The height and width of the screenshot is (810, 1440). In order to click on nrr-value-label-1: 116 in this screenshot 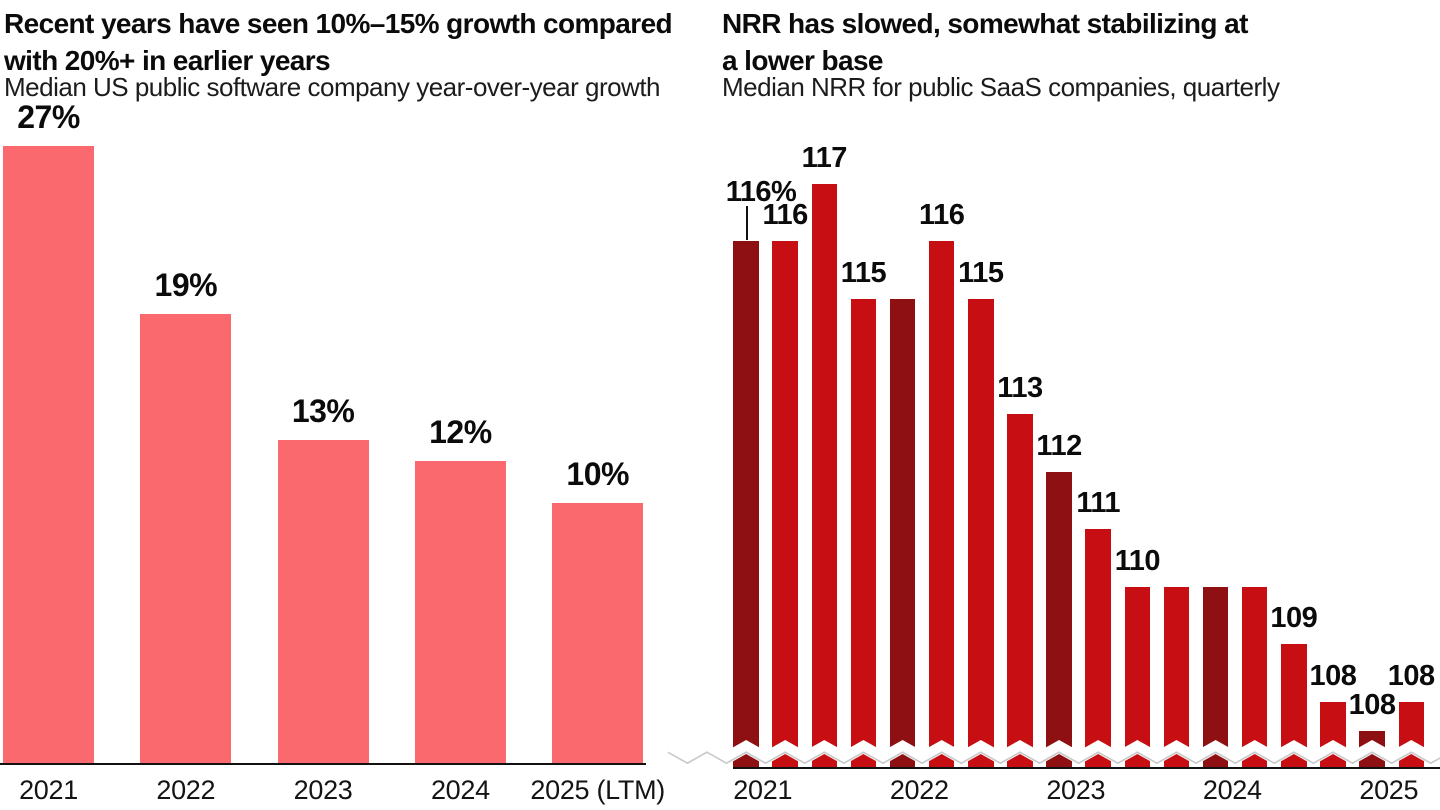, I will do `click(785, 215)`.